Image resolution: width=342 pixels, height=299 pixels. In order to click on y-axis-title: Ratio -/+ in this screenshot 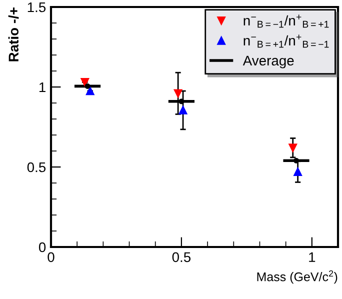, I will do `click(13, 35)`.